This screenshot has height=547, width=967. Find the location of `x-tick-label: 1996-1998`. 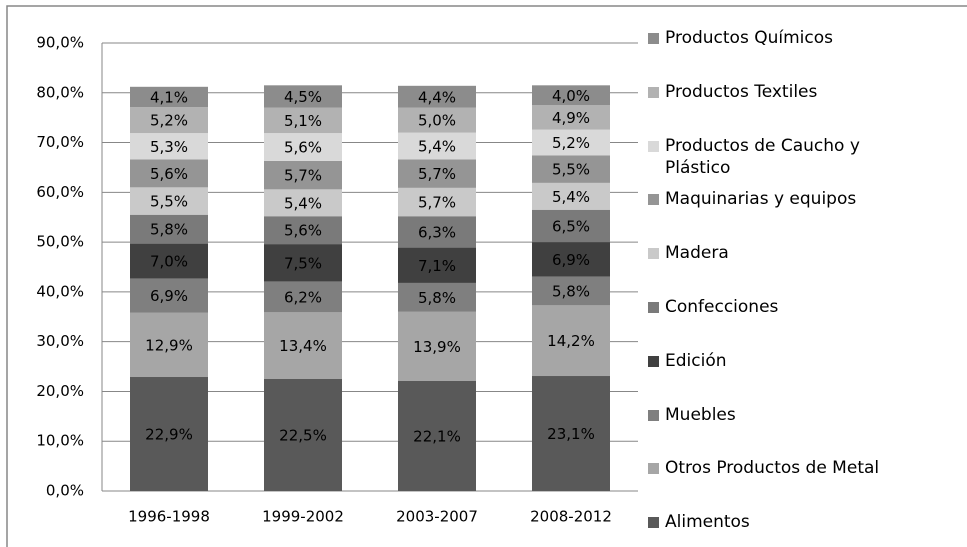

x-tick-label: 1996-1998 is located at coordinates (169, 517).